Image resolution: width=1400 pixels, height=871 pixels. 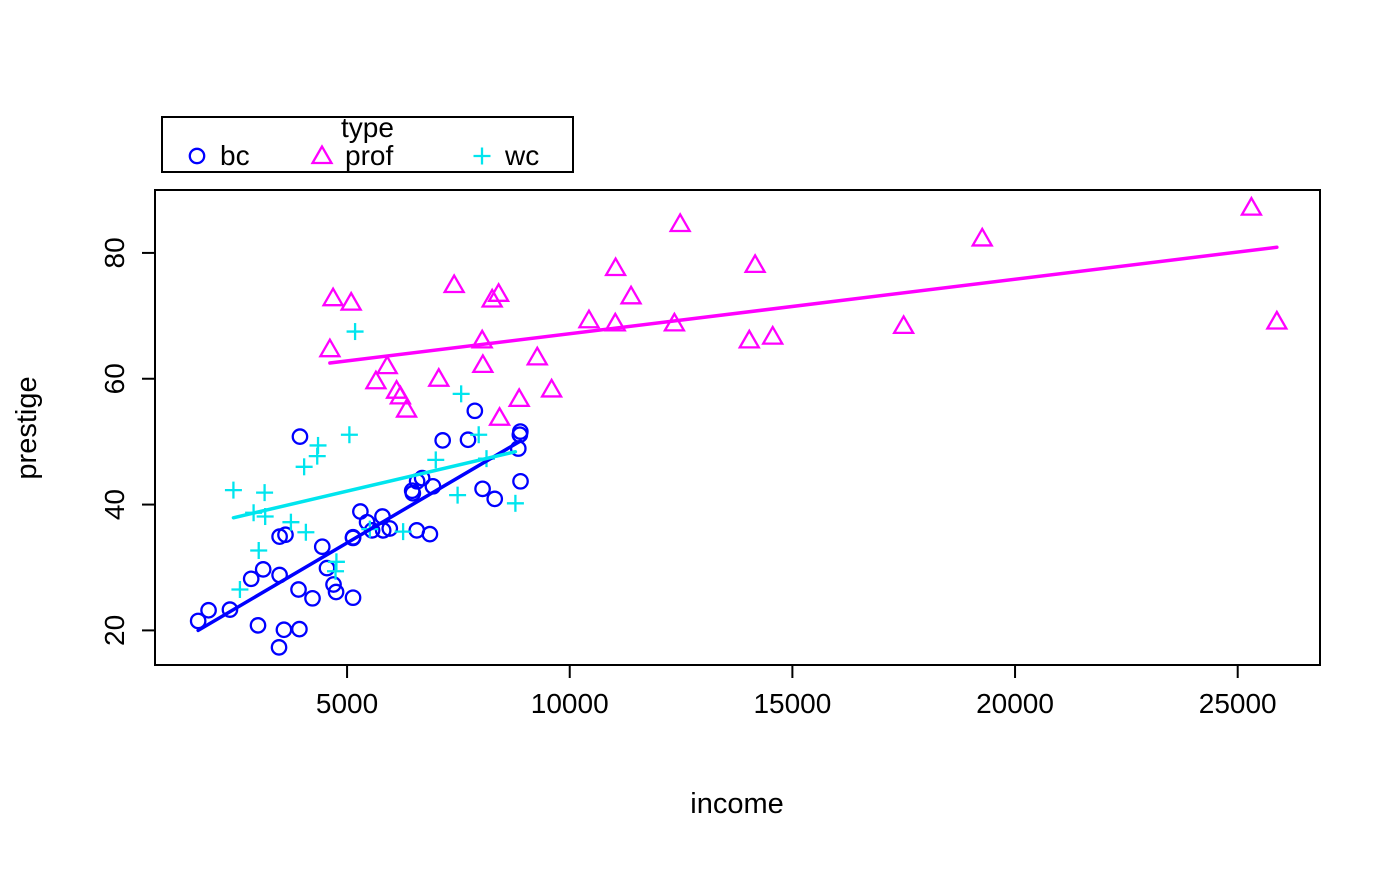 I want to click on wc-regression-line, so click(x=374, y=484).